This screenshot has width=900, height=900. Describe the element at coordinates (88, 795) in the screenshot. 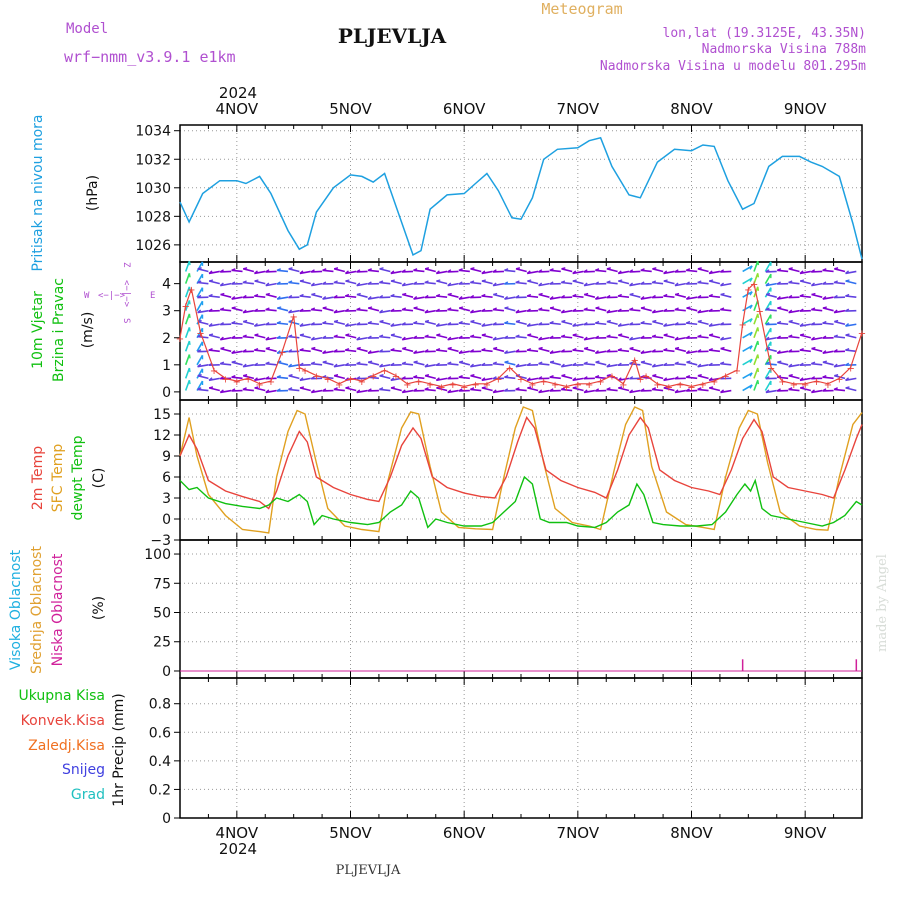

I see `hail-label: Grad` at that location.